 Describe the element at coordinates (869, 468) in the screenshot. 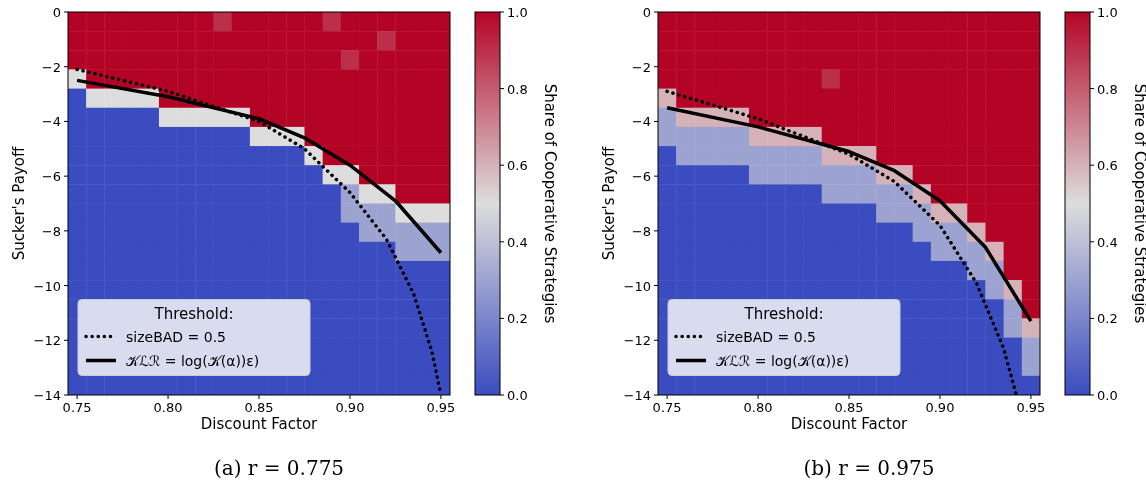

I see `text: (b) r = 0.975` at that location.